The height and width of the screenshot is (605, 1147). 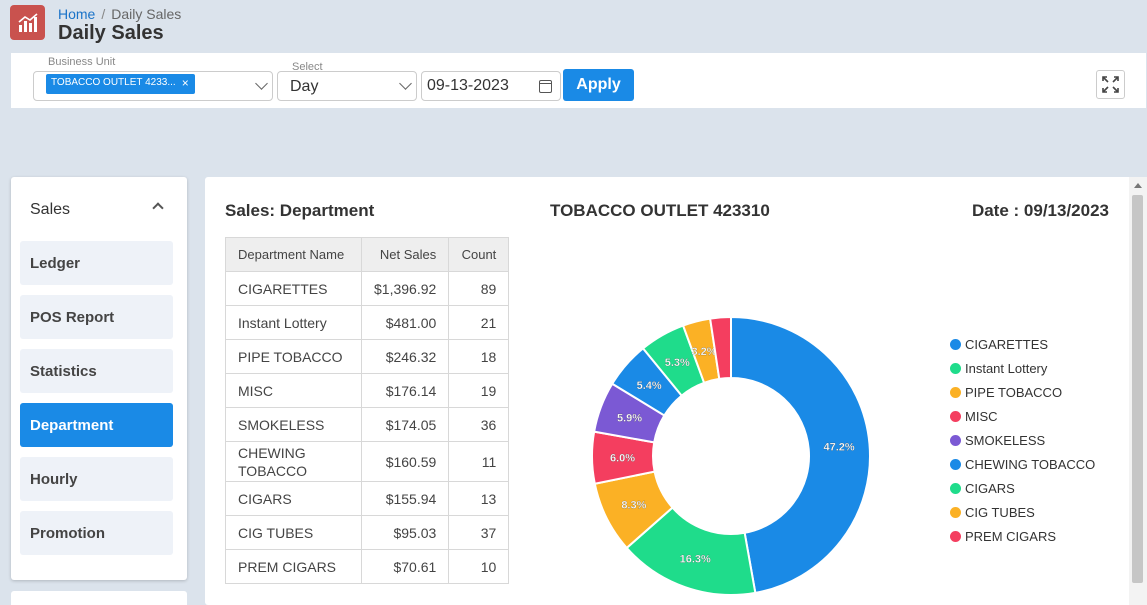 What do you see at coordinates (293, 461) in the screenshot?
I see `department-name: CHEWING TOBACCO` at bounding box center [293, 461].